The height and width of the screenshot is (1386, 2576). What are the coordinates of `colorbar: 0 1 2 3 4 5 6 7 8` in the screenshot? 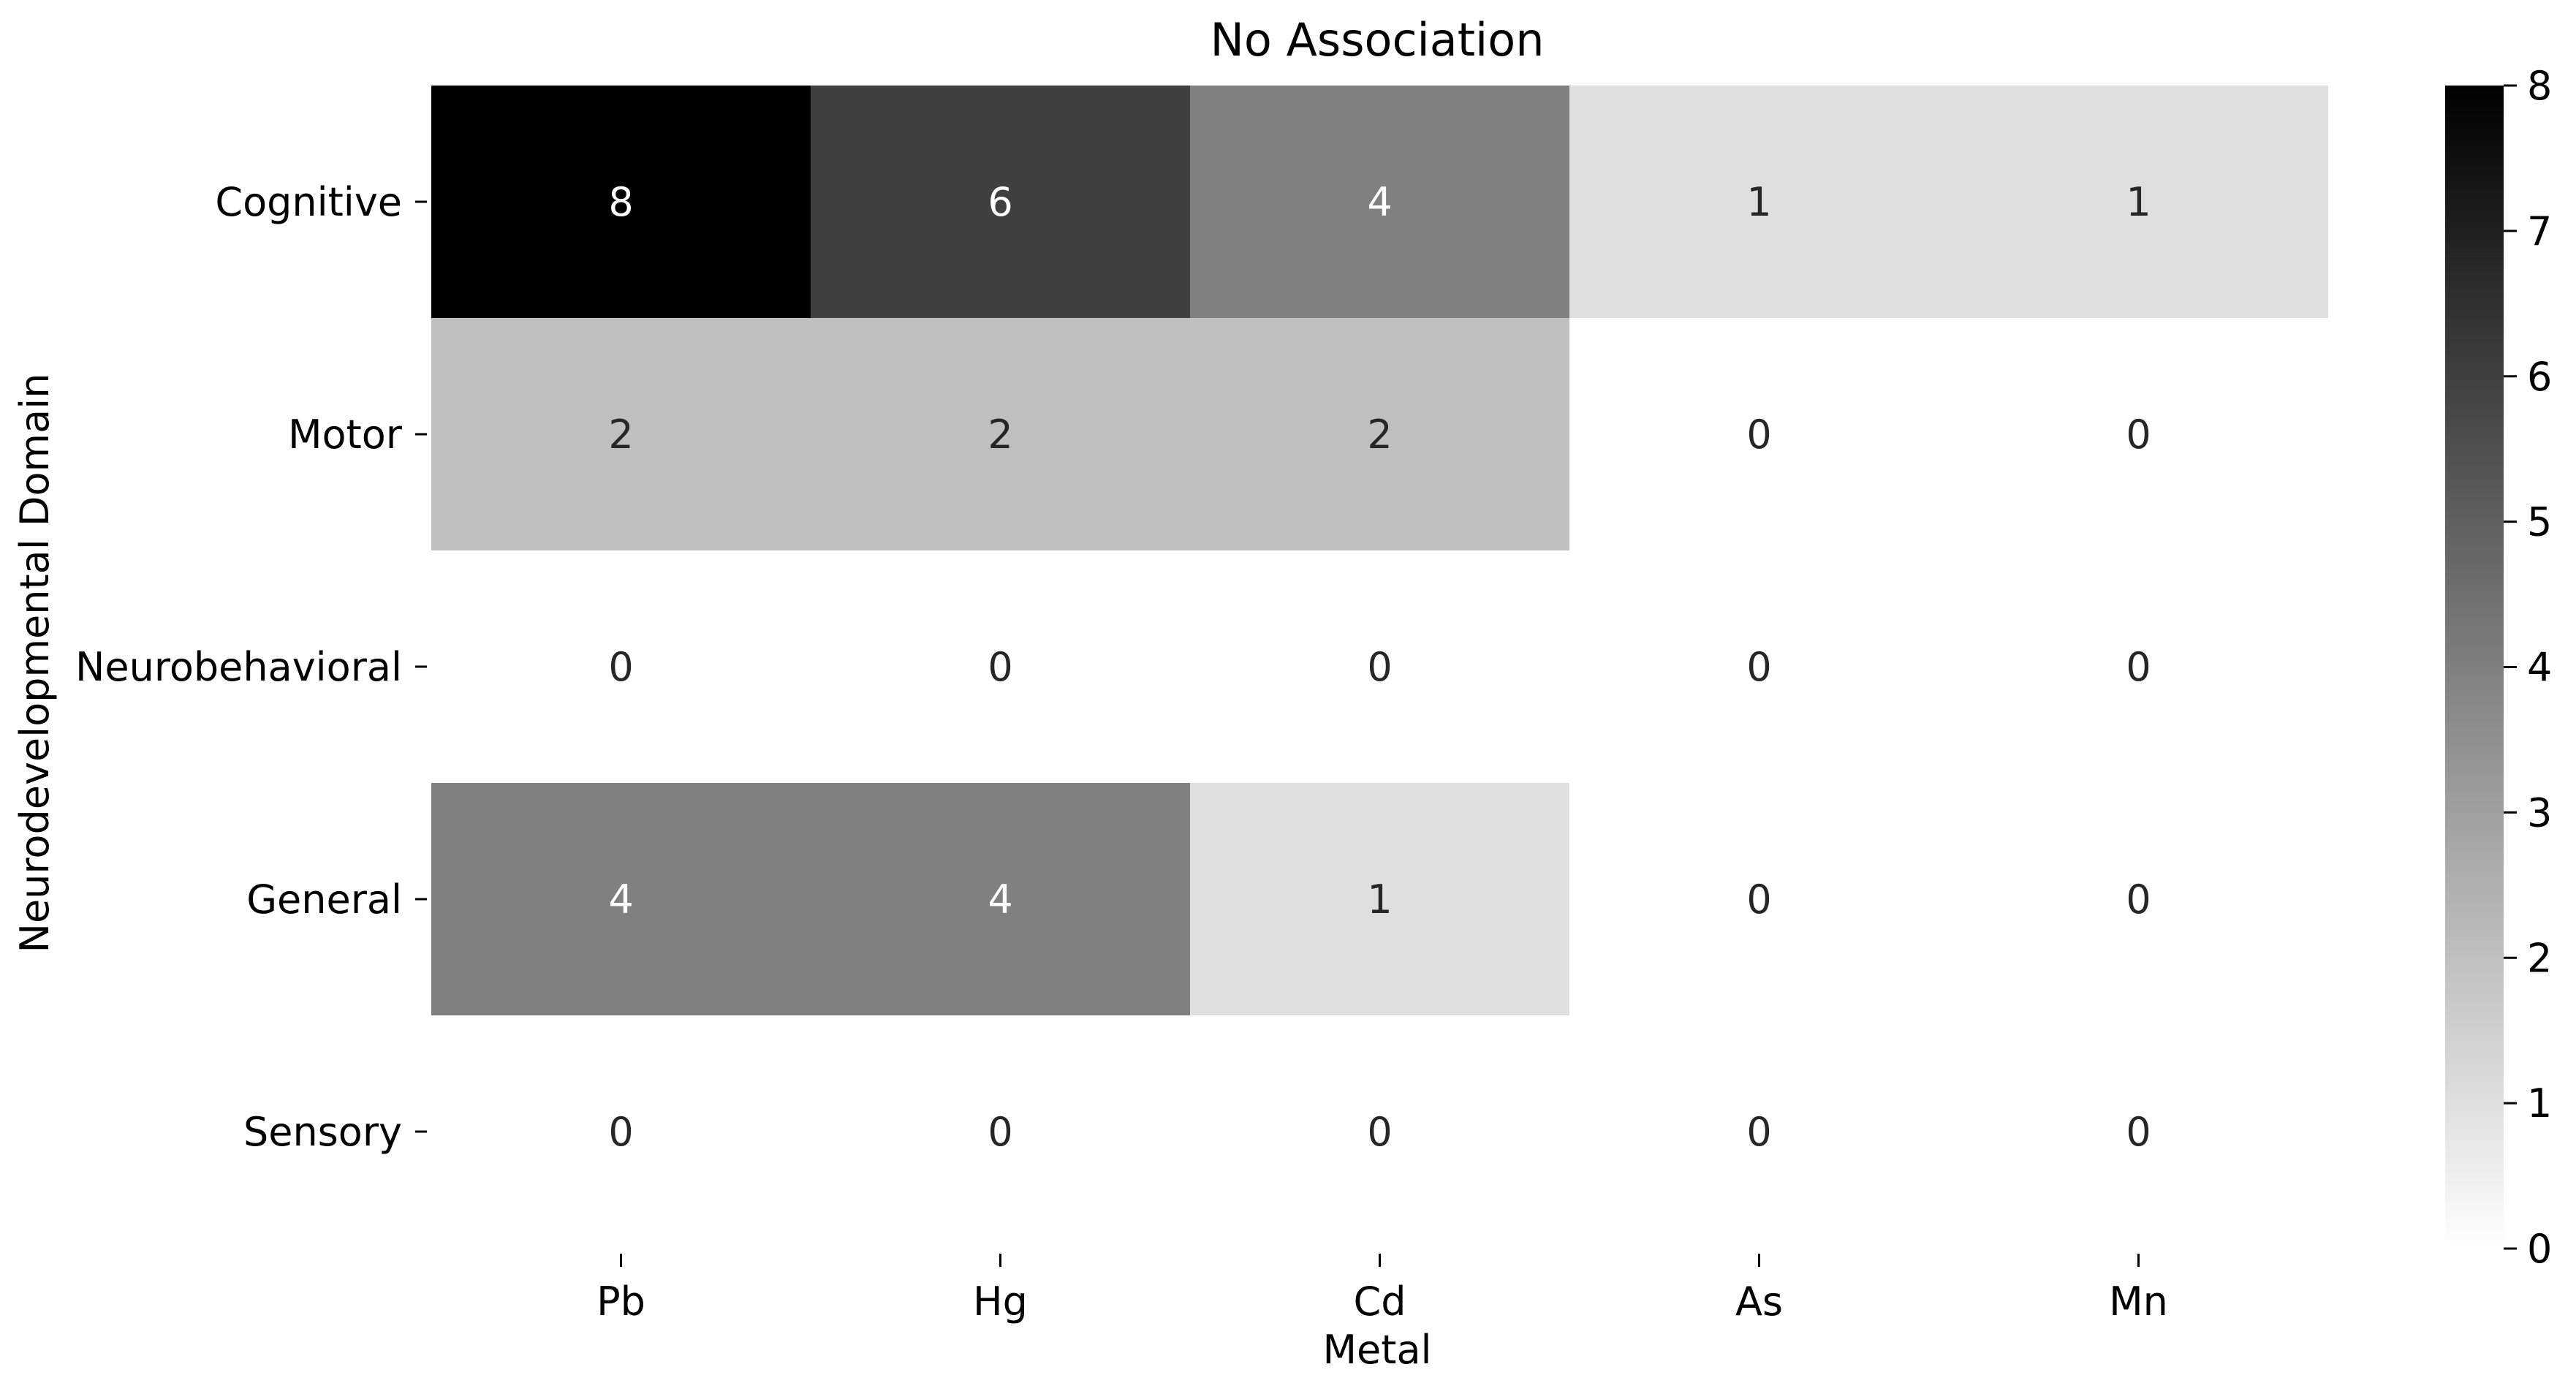 It's located at (2498, 667).